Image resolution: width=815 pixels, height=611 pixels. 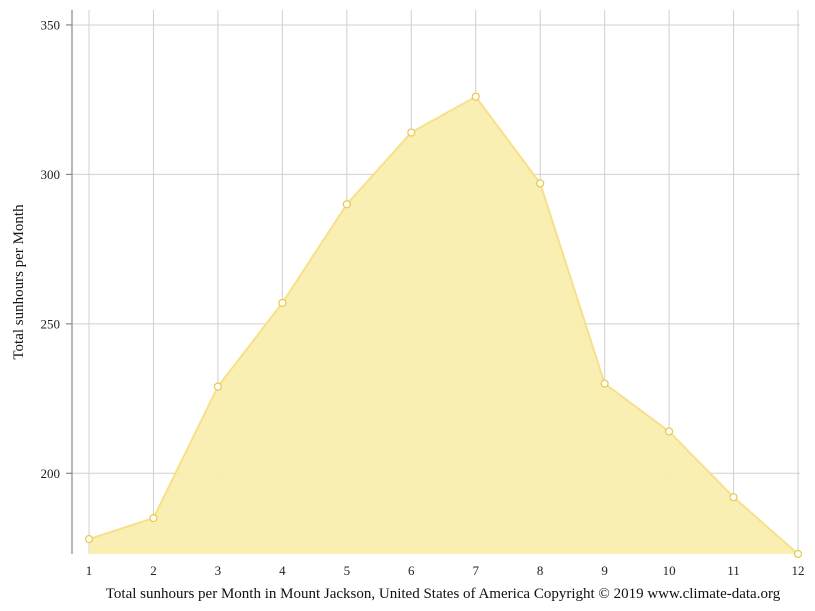 What do you see at coordinates (540, 570) in the screenshot?
I see `x-tick-label: 8` at bounding box center [540, 570].